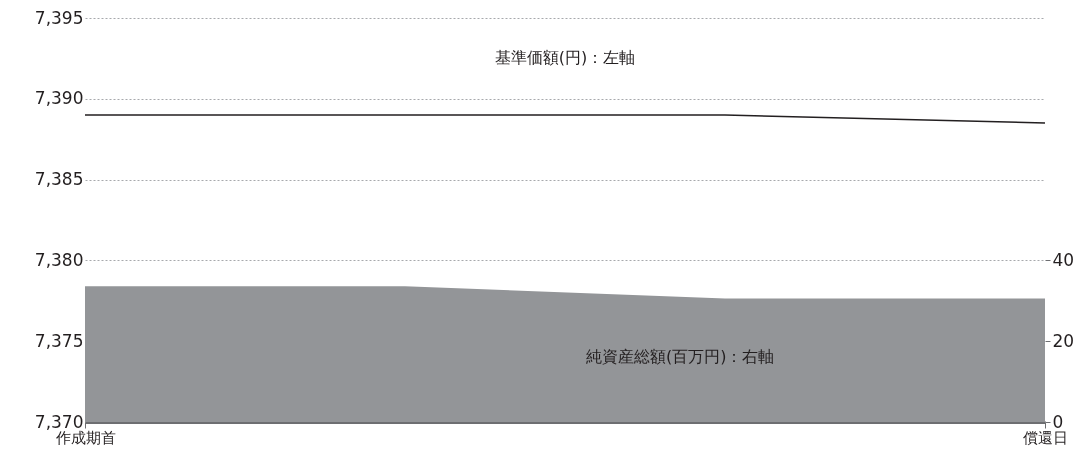 This screenshot has height=455, width=1084. Describe the element at coordinates (565, 58) in the screenshot. I see `text: 基準価額(円)：左軸` at that location.